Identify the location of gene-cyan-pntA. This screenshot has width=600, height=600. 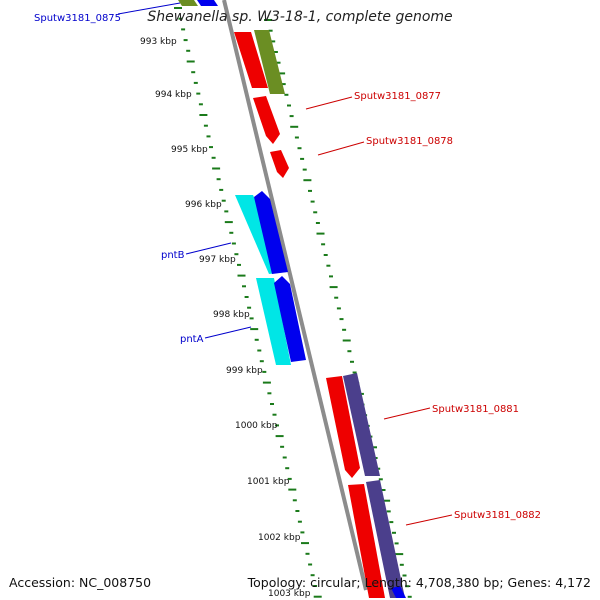
(273, 321).